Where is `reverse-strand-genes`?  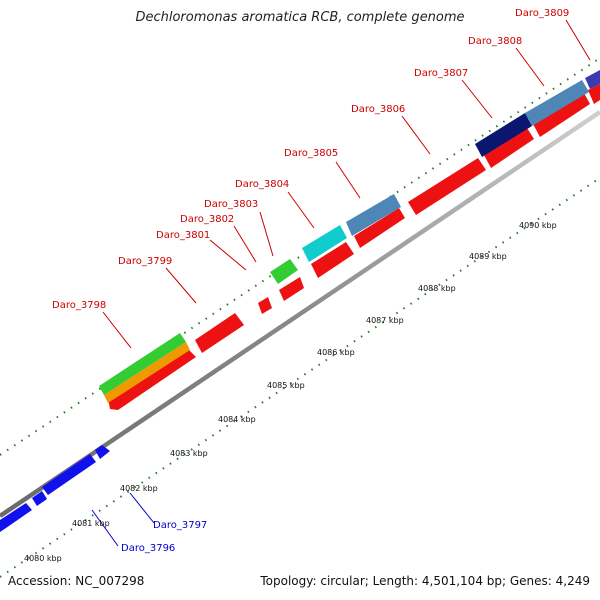
reverse-strand-genes is located at coordinates (55, 488).